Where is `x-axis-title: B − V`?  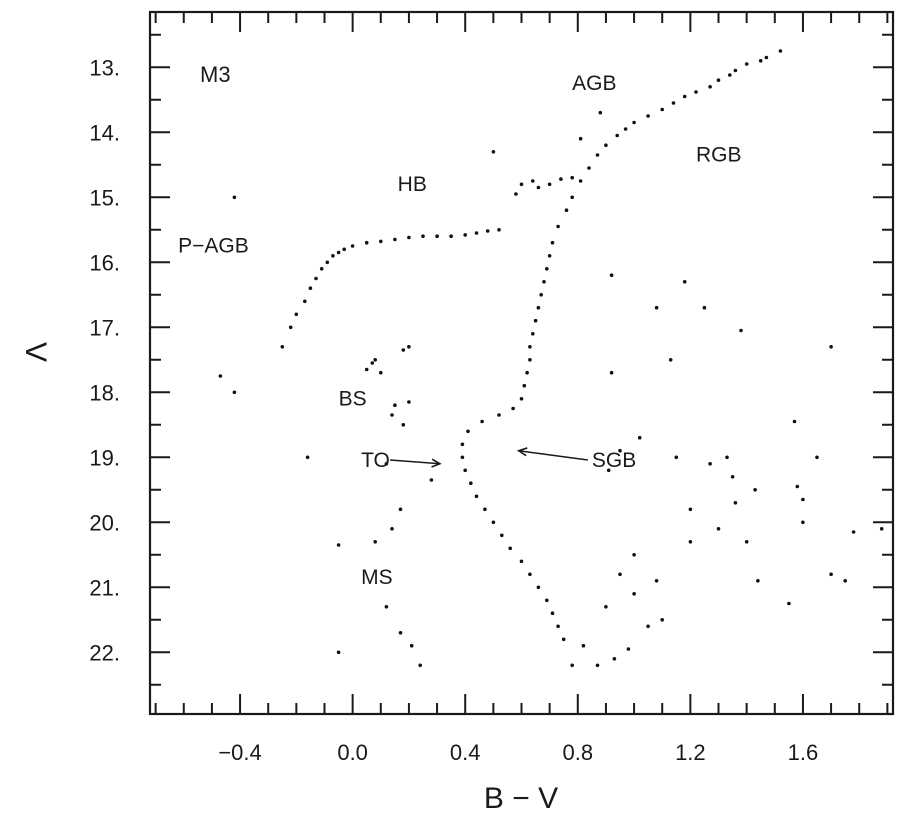 x-axis-title: B − V is located at coordinates (521, 798).